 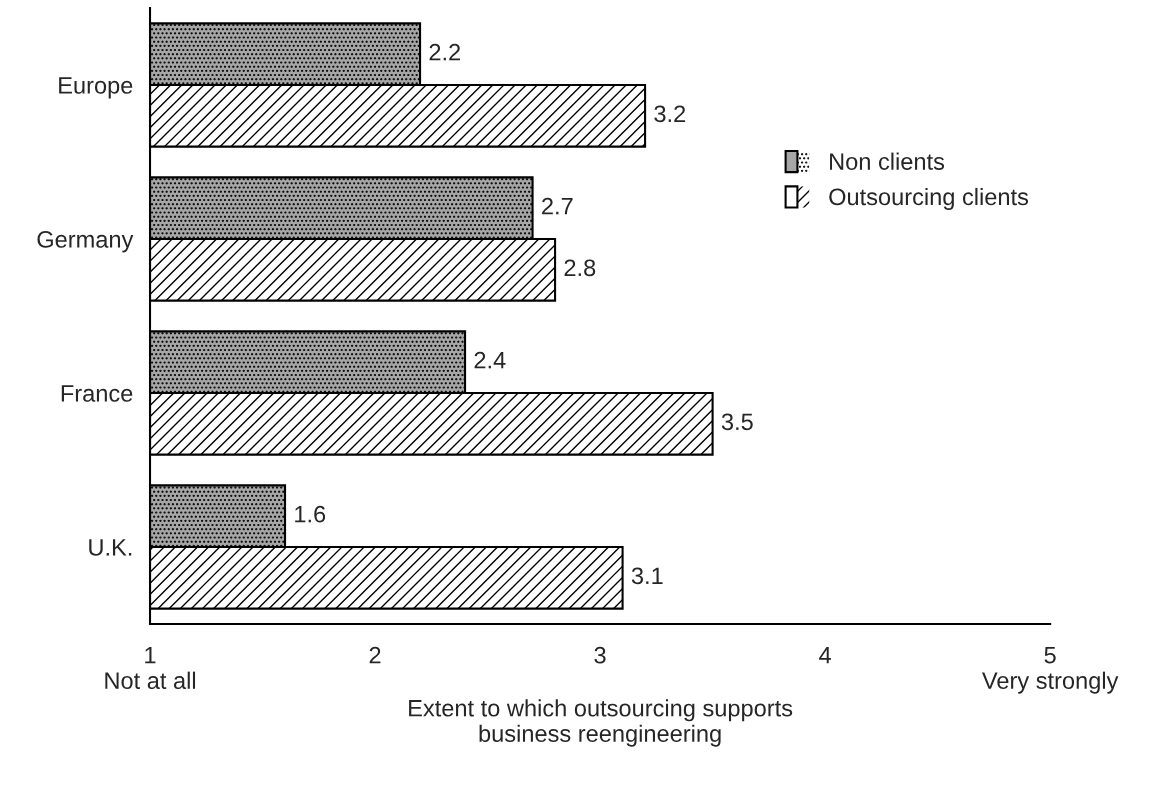 What do you see at coordinates (580, 268) in the screenshot?
I see `data-label: 2.8` at bounding box center [580, 268].